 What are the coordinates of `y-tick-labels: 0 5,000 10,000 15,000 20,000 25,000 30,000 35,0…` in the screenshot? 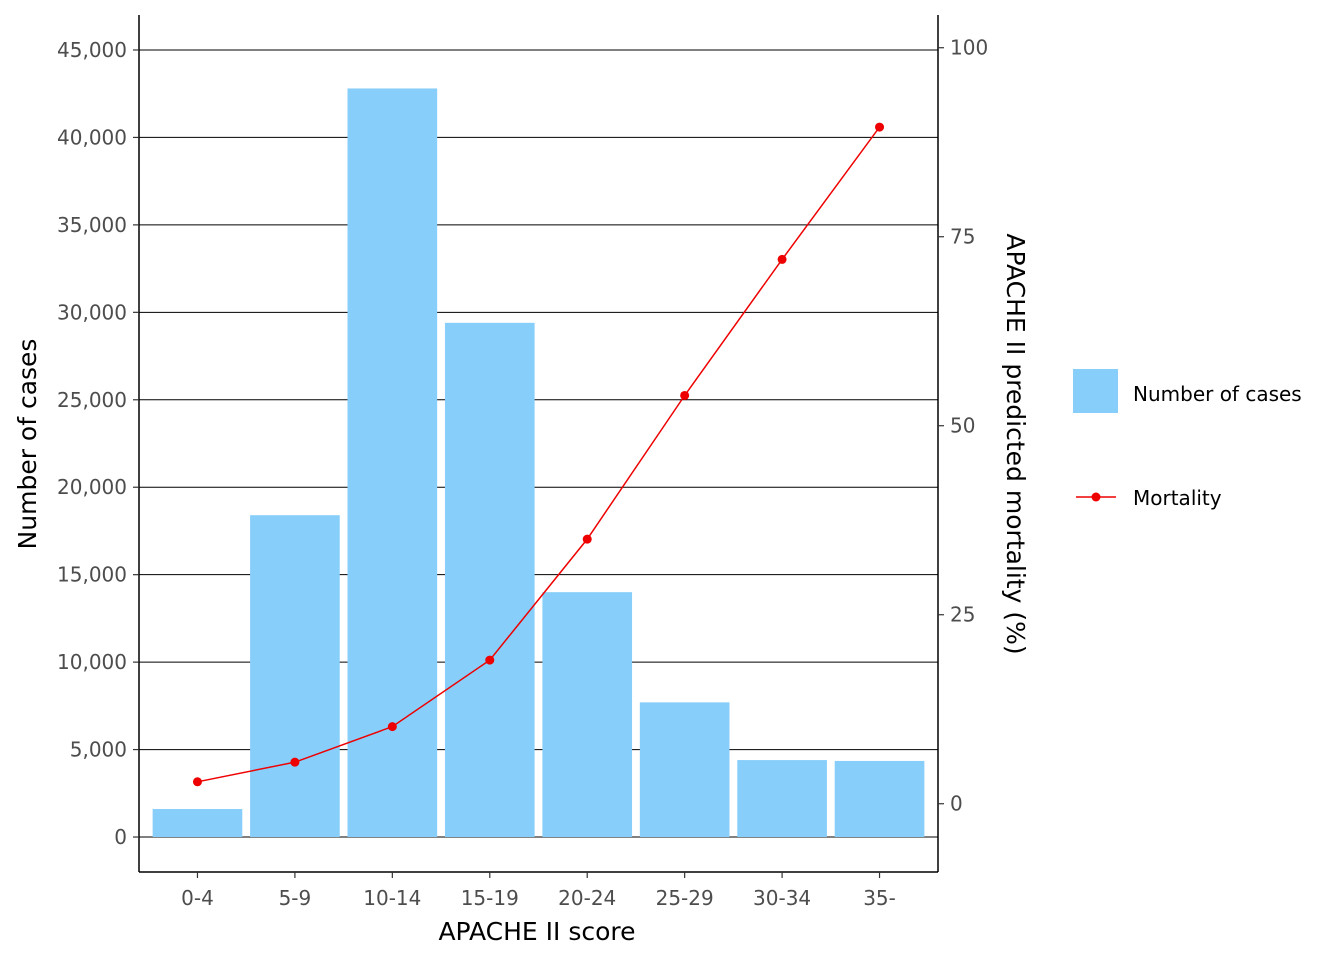 It's located at (92, 443).